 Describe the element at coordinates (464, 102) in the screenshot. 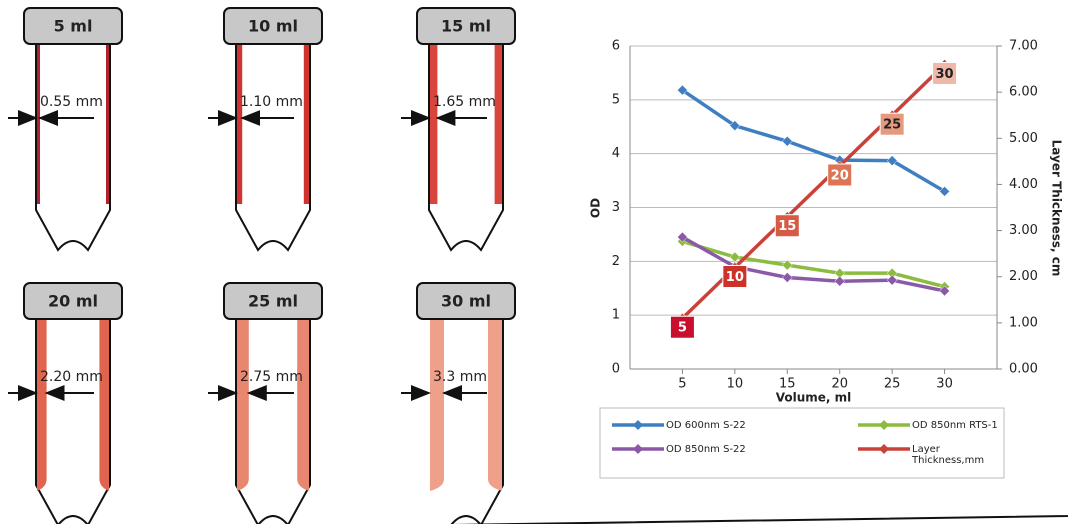

I see `measure-label: 1.65 mm` at that location.